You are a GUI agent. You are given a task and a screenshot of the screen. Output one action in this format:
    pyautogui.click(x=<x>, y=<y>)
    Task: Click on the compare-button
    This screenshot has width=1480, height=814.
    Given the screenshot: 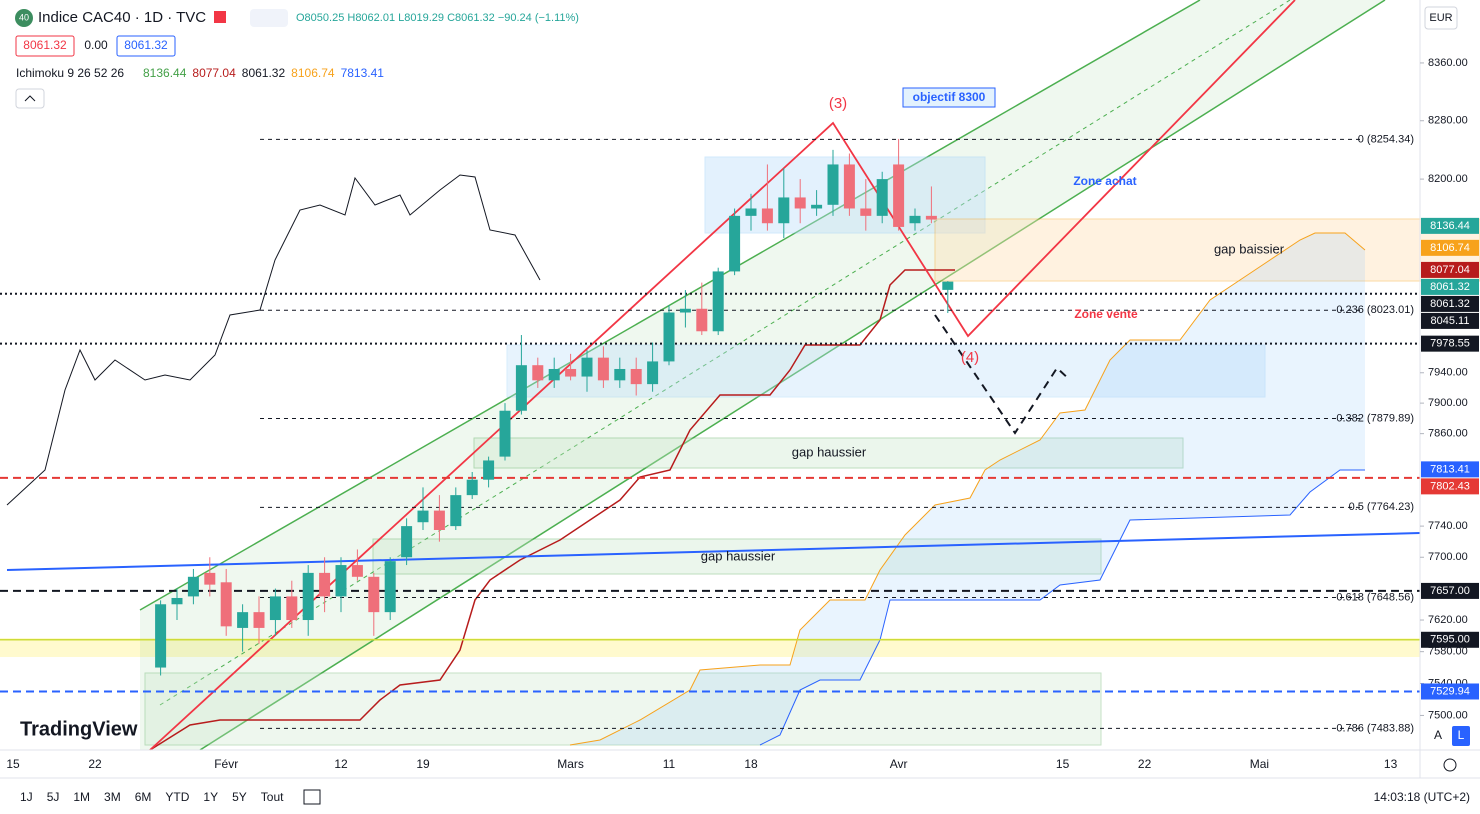 What is the action you would take?
    pyautogui.click(x=269, y=18)
    